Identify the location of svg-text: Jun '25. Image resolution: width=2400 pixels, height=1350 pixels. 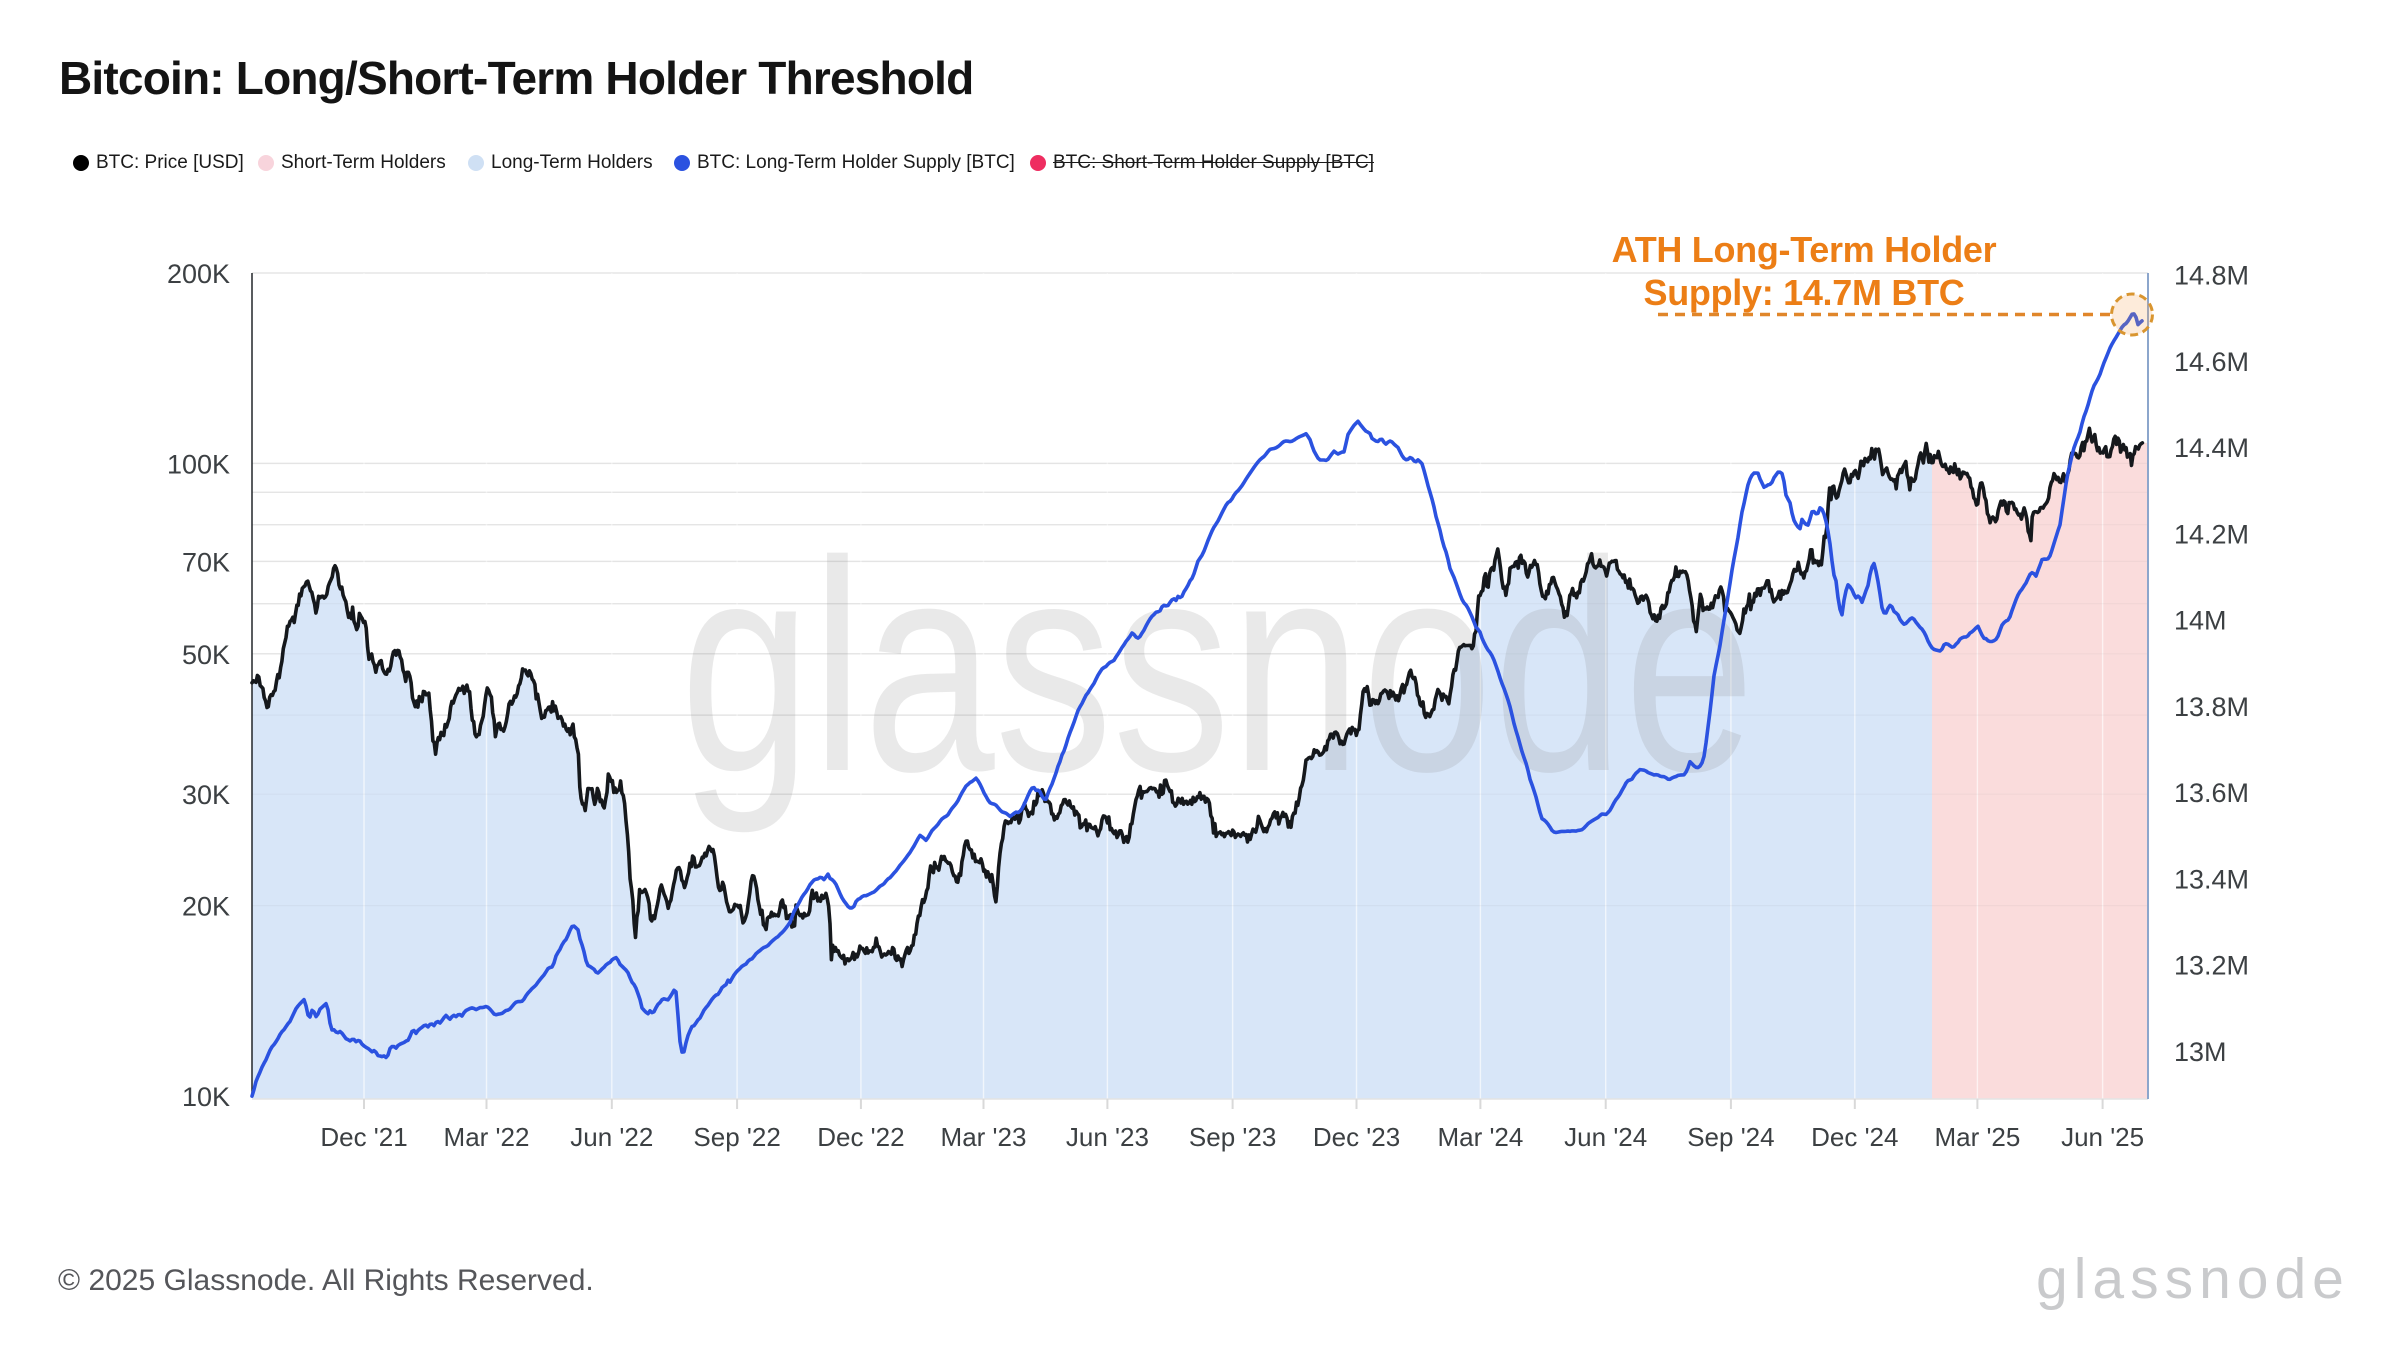
(2102, 1137).